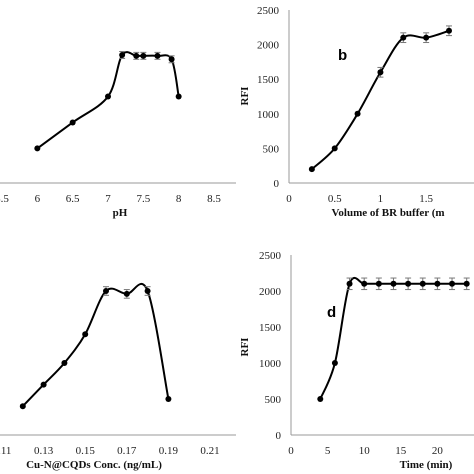  What do you see at coordinates (127, 451) in the screenshot?
I see `panel-c-x-tick-label: 0.17` at bounding box center [127, 451].